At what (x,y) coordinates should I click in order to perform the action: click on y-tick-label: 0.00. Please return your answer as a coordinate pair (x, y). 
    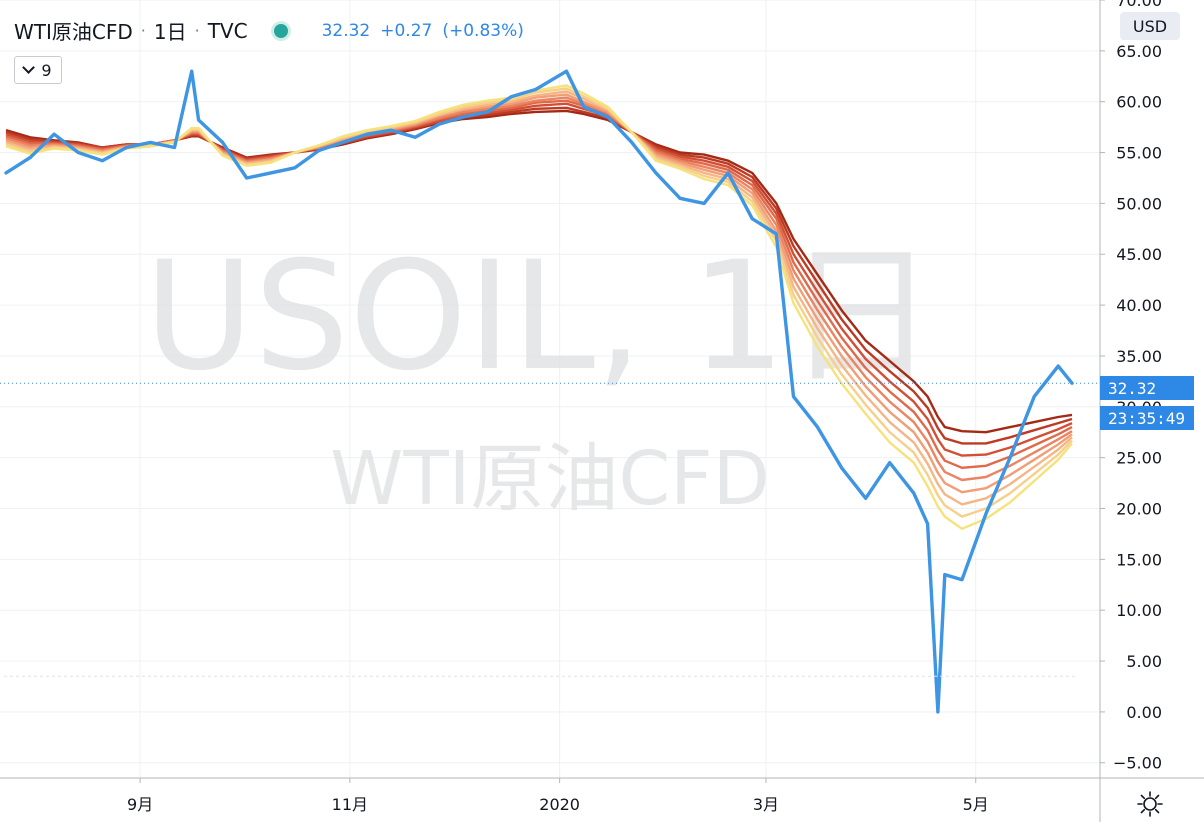
    Looking at the image, I should click on (1144, 712).